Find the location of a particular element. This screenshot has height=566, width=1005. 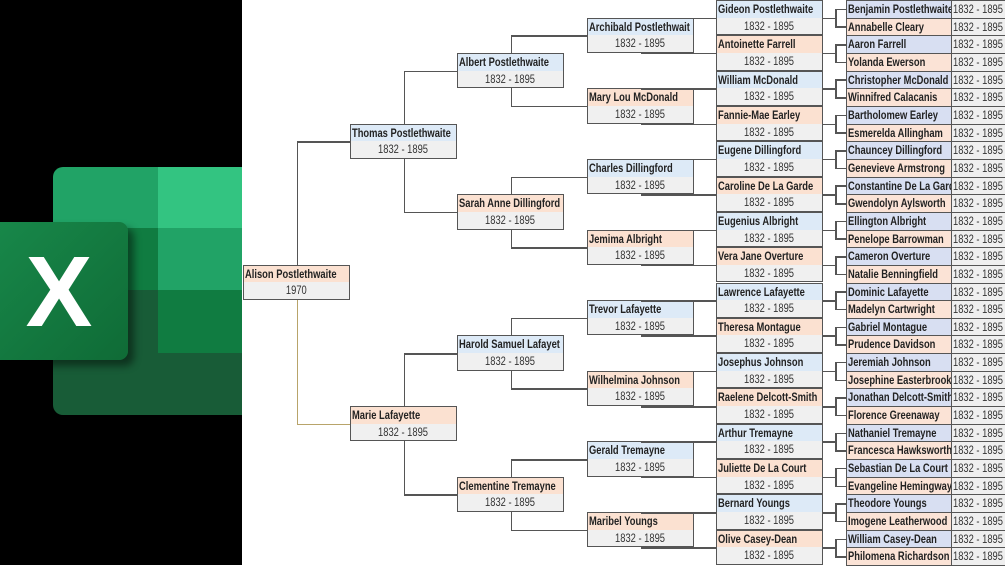

person-name-cell: Yolanda Ewerson is located at coordinates (899, 62).